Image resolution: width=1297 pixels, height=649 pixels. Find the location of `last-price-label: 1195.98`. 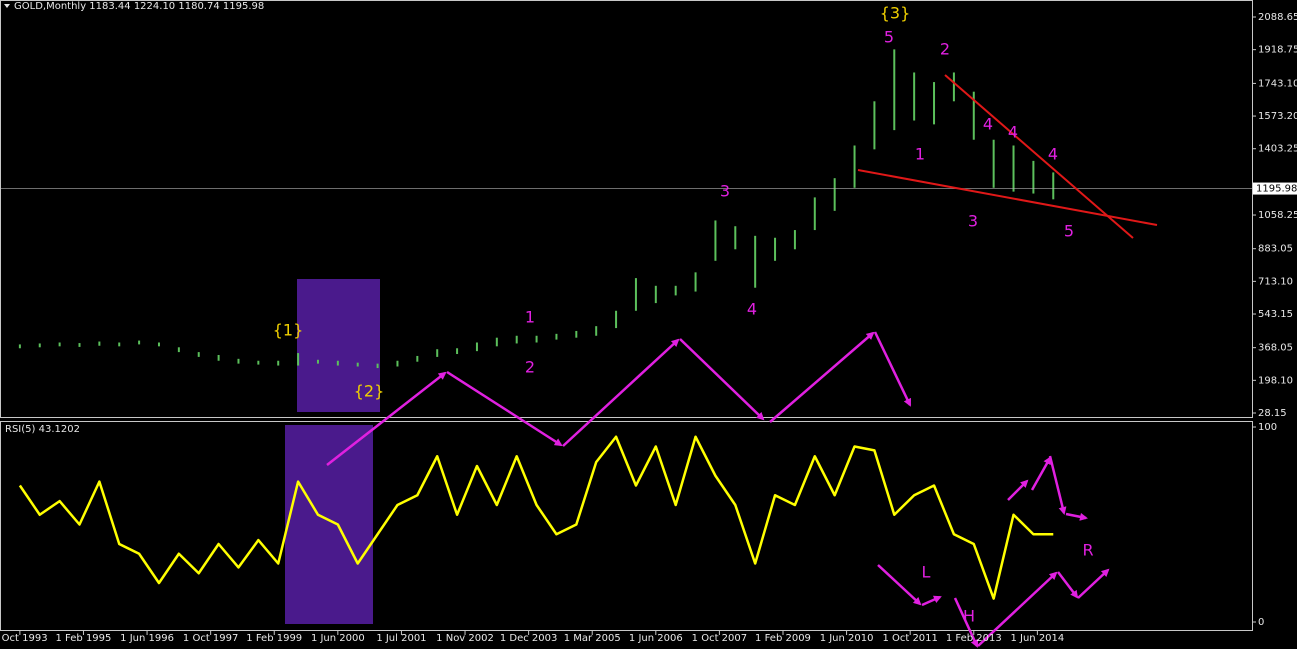

last-price-label: 1195.98 is located at coordinates (1276, 189).